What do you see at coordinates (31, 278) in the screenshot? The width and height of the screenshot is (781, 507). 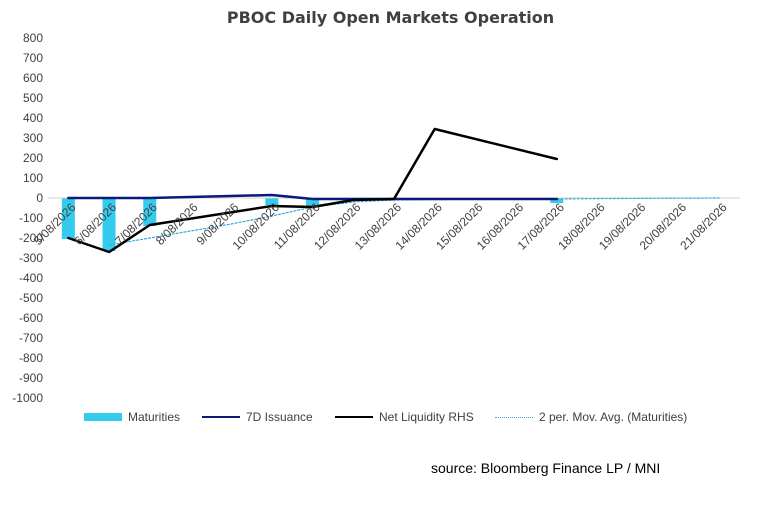 I see `y-tick-label: -400` at bounding box center [31, 278].